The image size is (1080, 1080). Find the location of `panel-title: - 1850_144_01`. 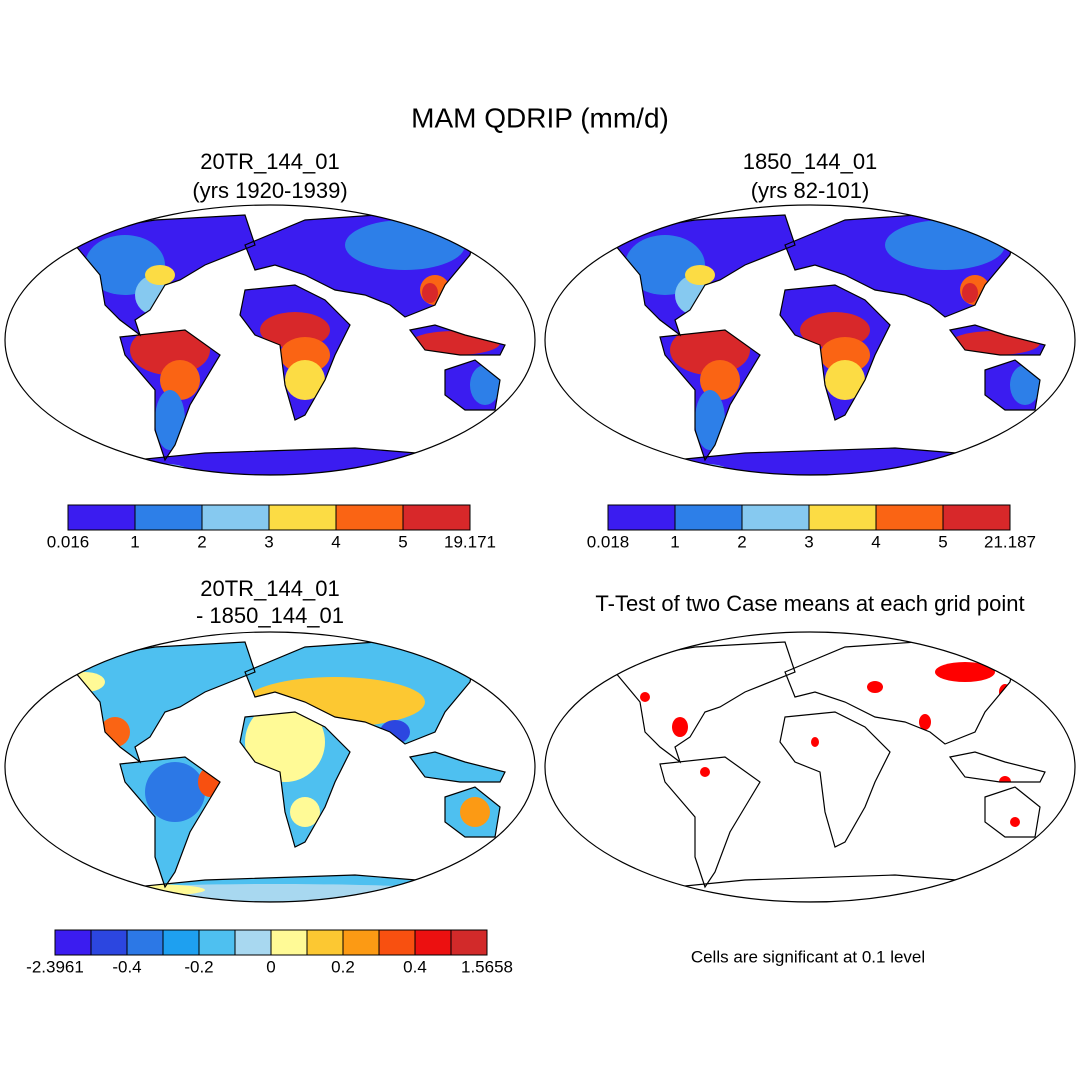

panel-title: - 1850_144_01 is located at coordinates (270, 615).